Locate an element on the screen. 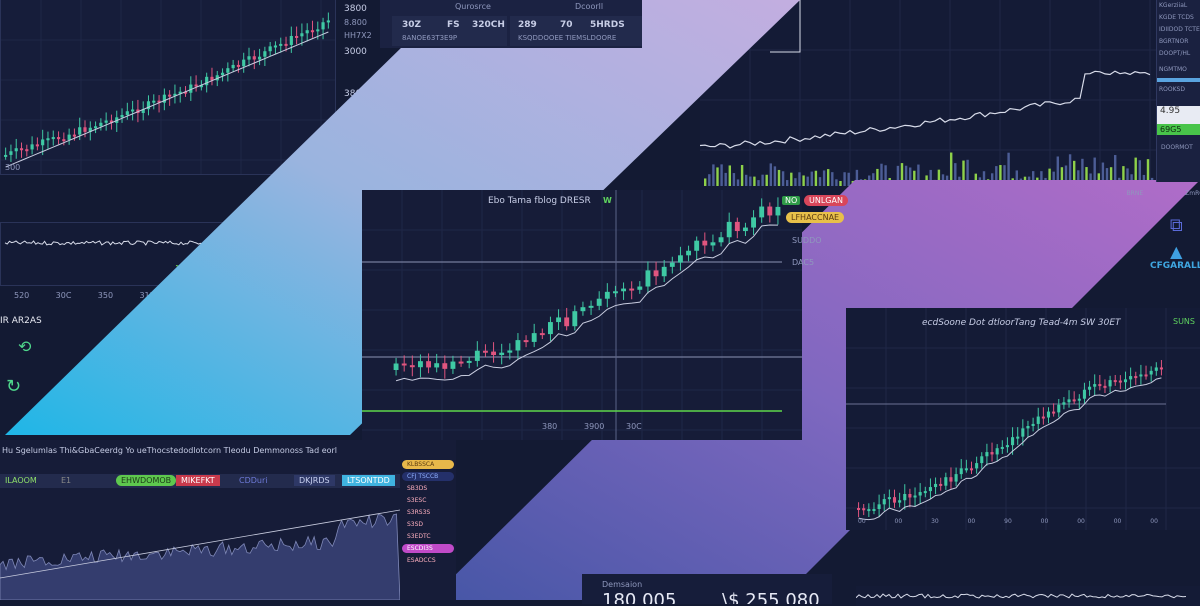 The width and height of the screenshot is (1200, 606). filter-pill: LTSONTDD is located at coordinates (368, 480).